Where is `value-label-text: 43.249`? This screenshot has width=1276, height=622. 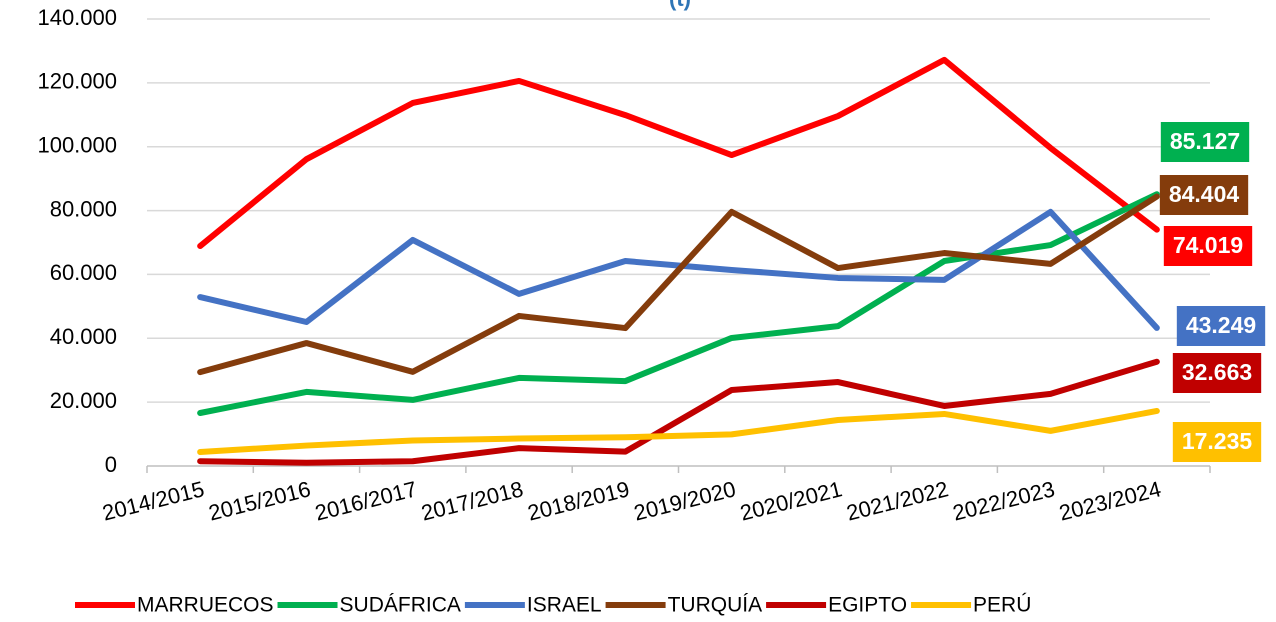 value-label-text: 43.249 is located at coordinates (1221, 325).